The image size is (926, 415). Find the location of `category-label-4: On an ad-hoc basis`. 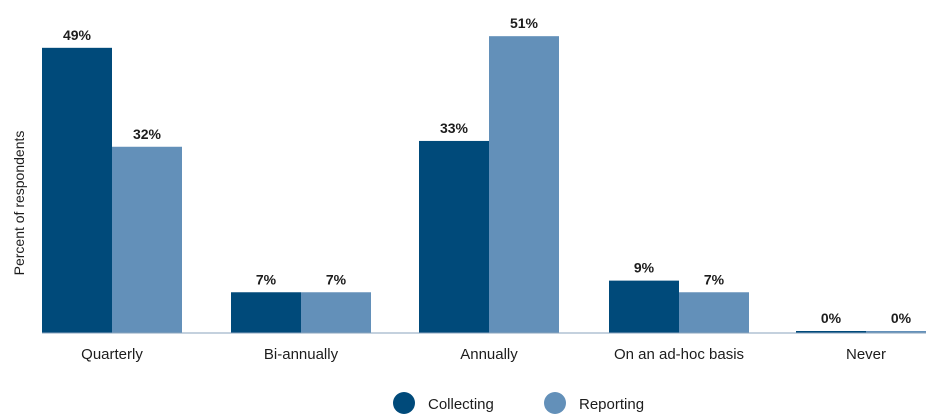

category-label-4: On an ad-hoc basis is located at coordinates (679, 354).